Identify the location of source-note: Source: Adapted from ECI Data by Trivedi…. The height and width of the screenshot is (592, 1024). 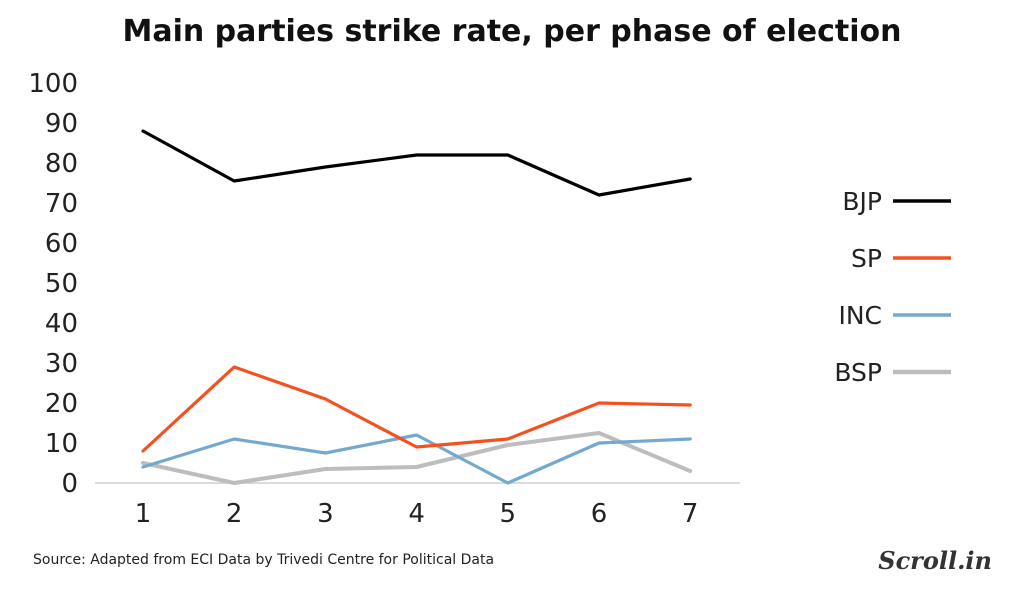
(264, 560).